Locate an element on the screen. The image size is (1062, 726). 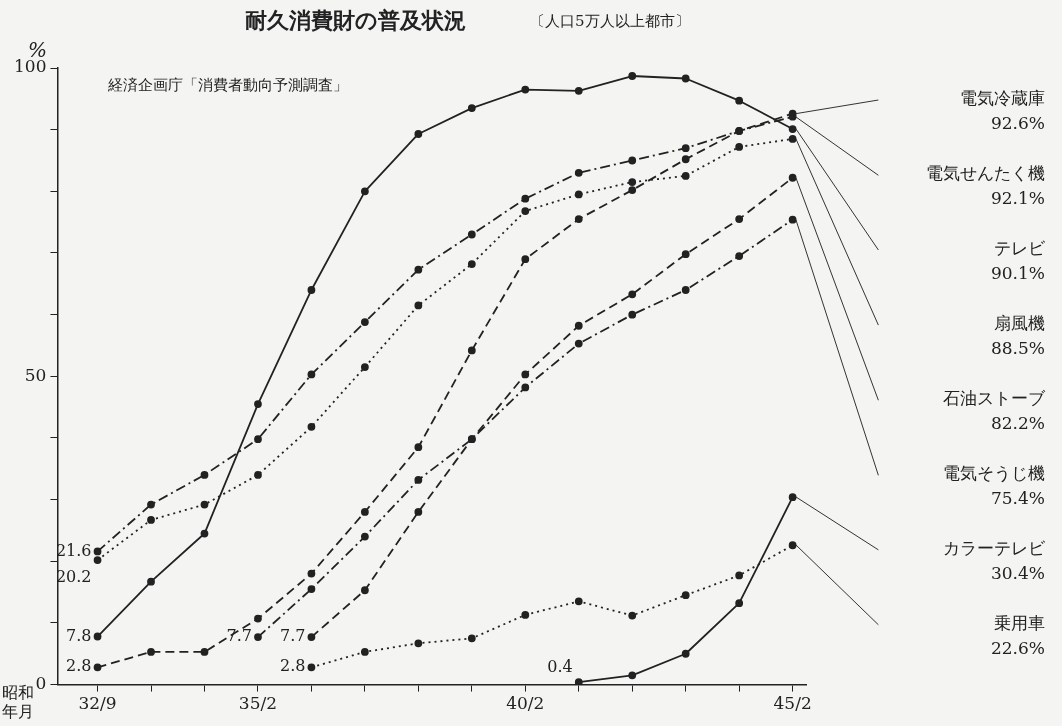
text: 90.1% is located at coordinates (1017, 273).